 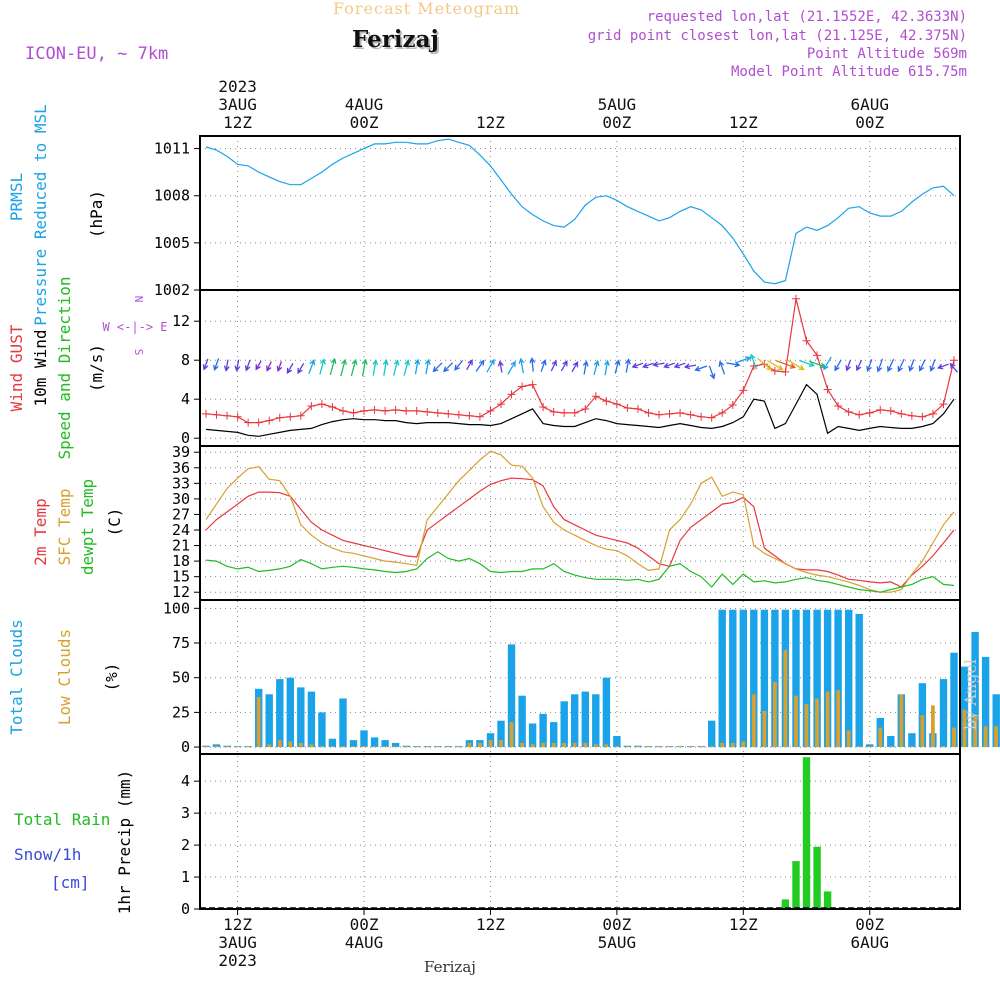 What do you see at coordinates (557, 217) in the screenshot?
I see `pressure-panel: 1002 1005 1008 1011` at bounding box center [557, 217].